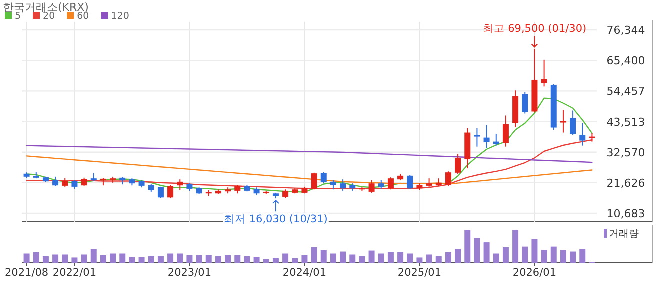 The width and height of the screenshot is (658, 282). Describe the element at coordinates (626, 30) in the screenshot. I see `y-tick-label: 76,344` at that location.